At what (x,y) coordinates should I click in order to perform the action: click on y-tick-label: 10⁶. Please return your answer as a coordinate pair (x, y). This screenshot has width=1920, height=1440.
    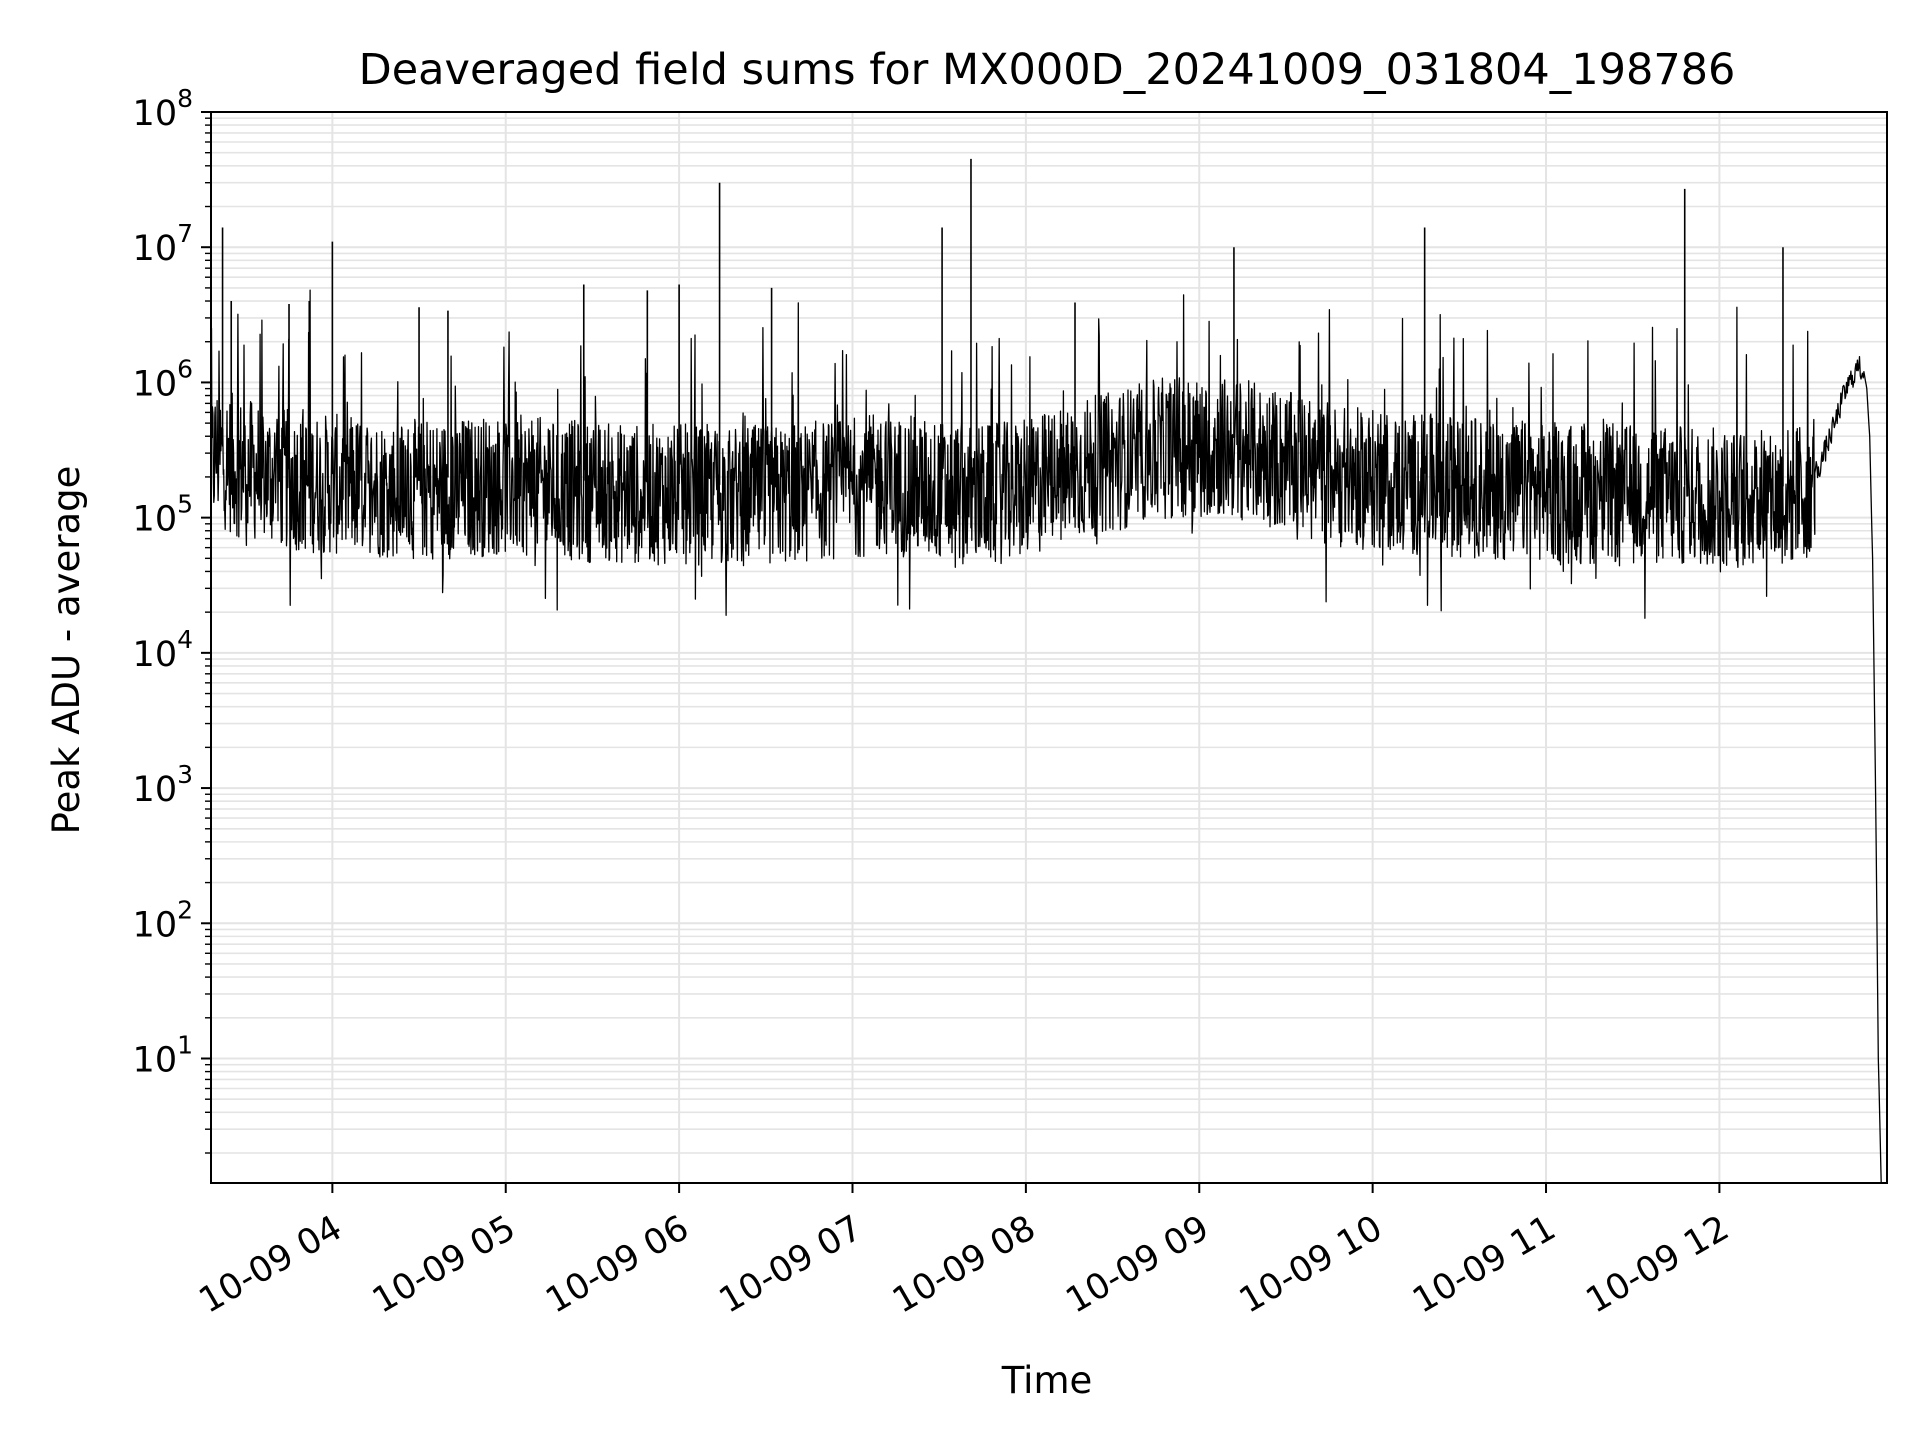
    Looking at the image, I should click on (163, 379).